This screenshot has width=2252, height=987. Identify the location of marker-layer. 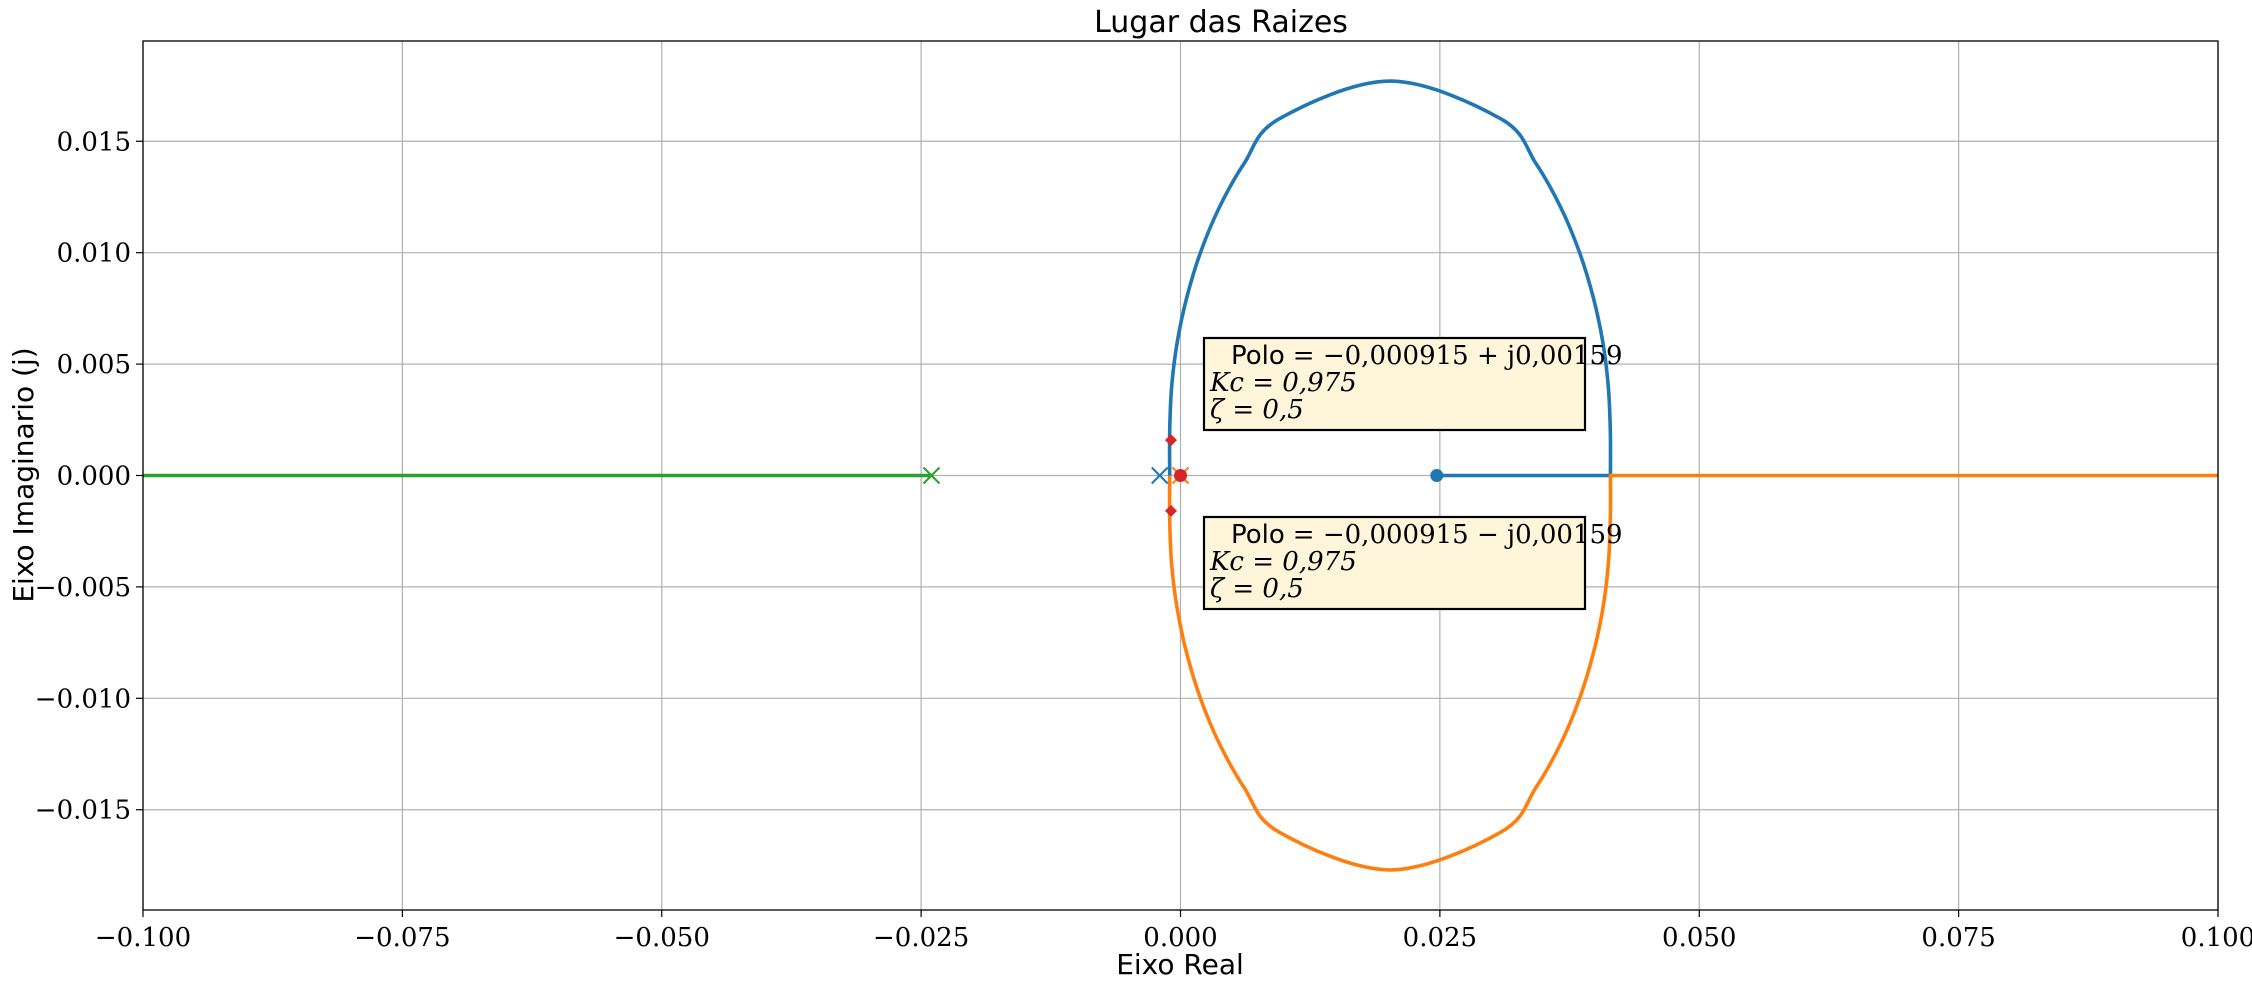
(1183, 475).